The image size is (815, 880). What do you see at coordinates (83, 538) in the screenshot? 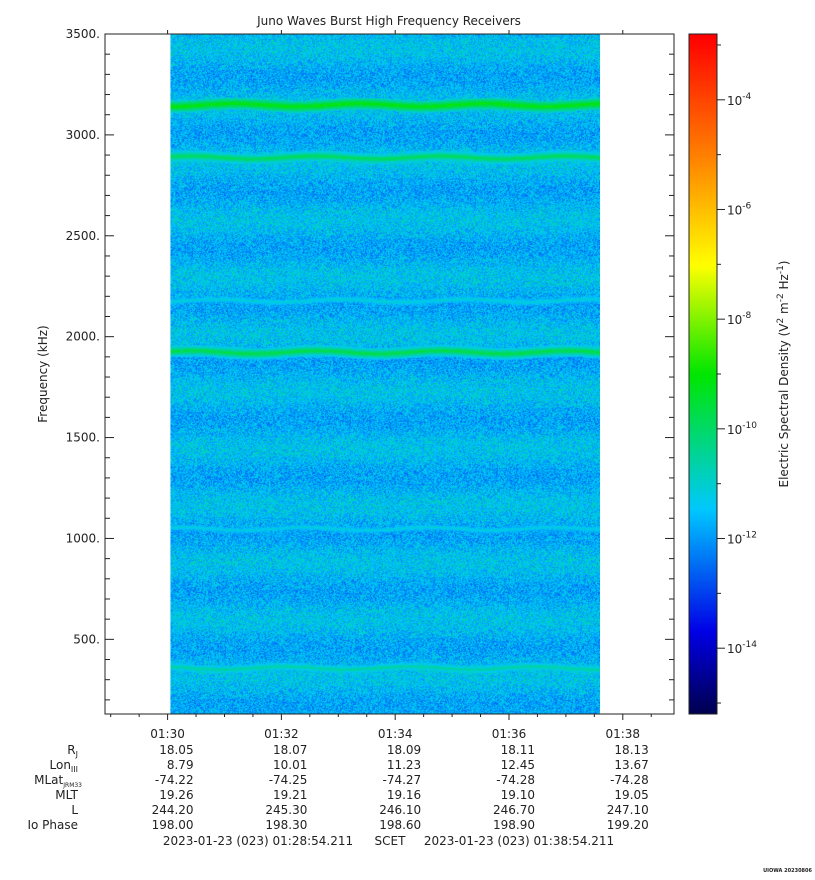
I see `y-tick-label: 1000.` at bounding box center [83, 538].